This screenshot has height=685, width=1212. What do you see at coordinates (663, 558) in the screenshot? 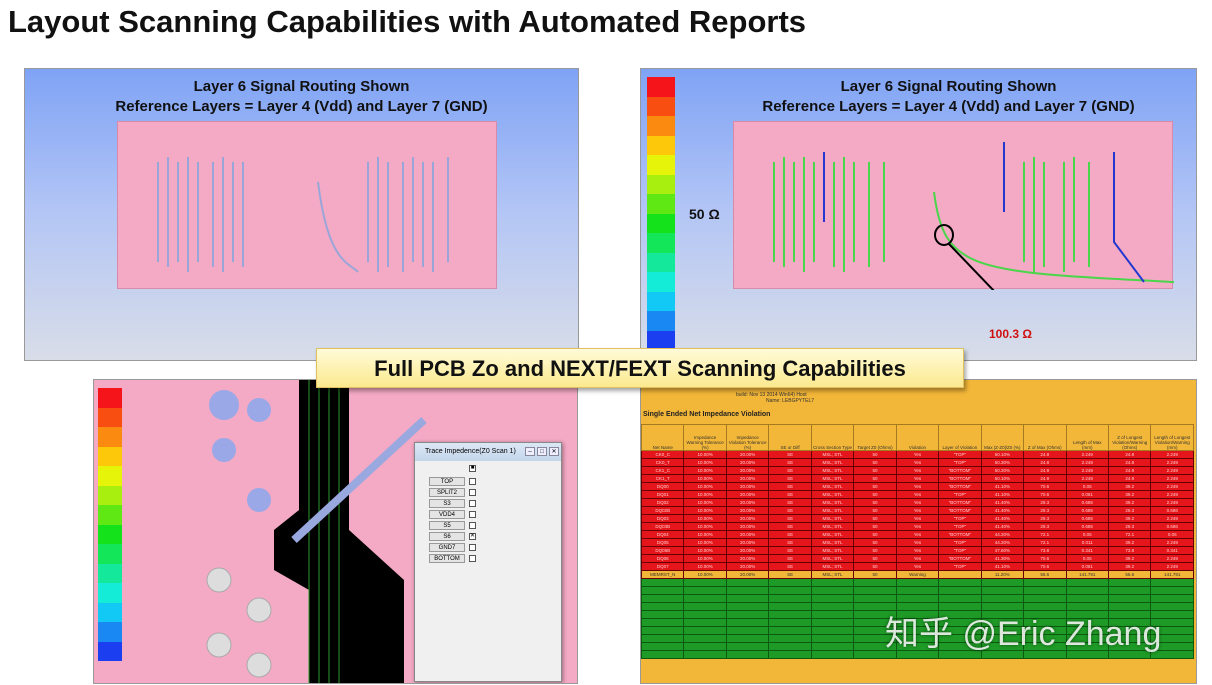
I see `table-cell: DQ06` at bounding box center [663, 558].